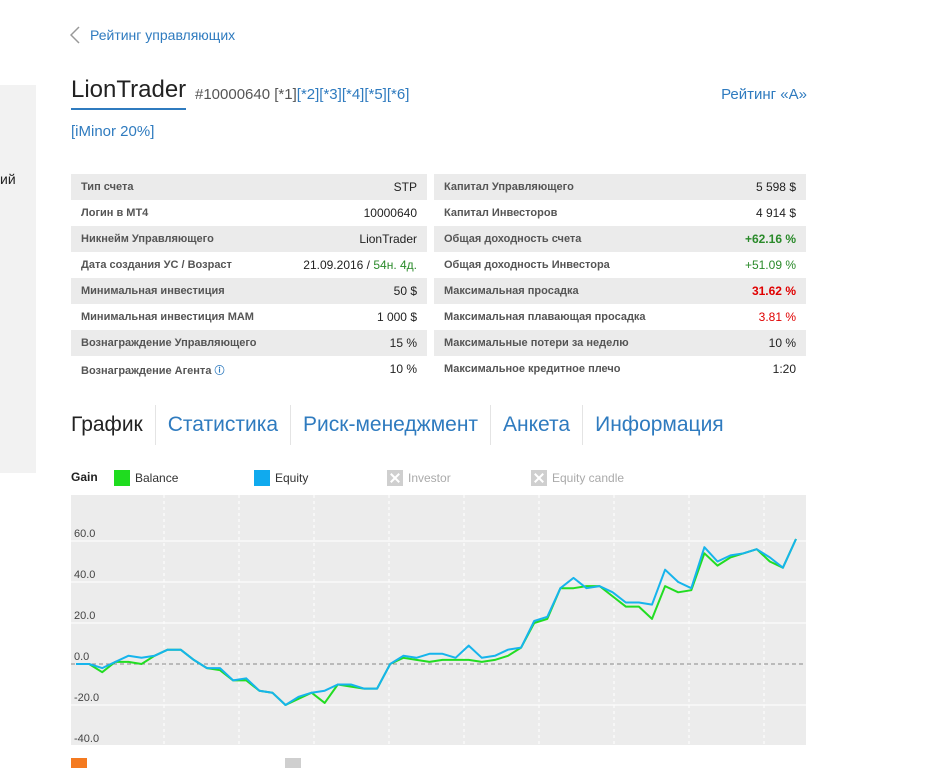 The height and width of the screenshot is (768, 941). Describe the element at coordinates (513, 239) in the screenshot. I see `row-label: Общая доходность счета` at that location.